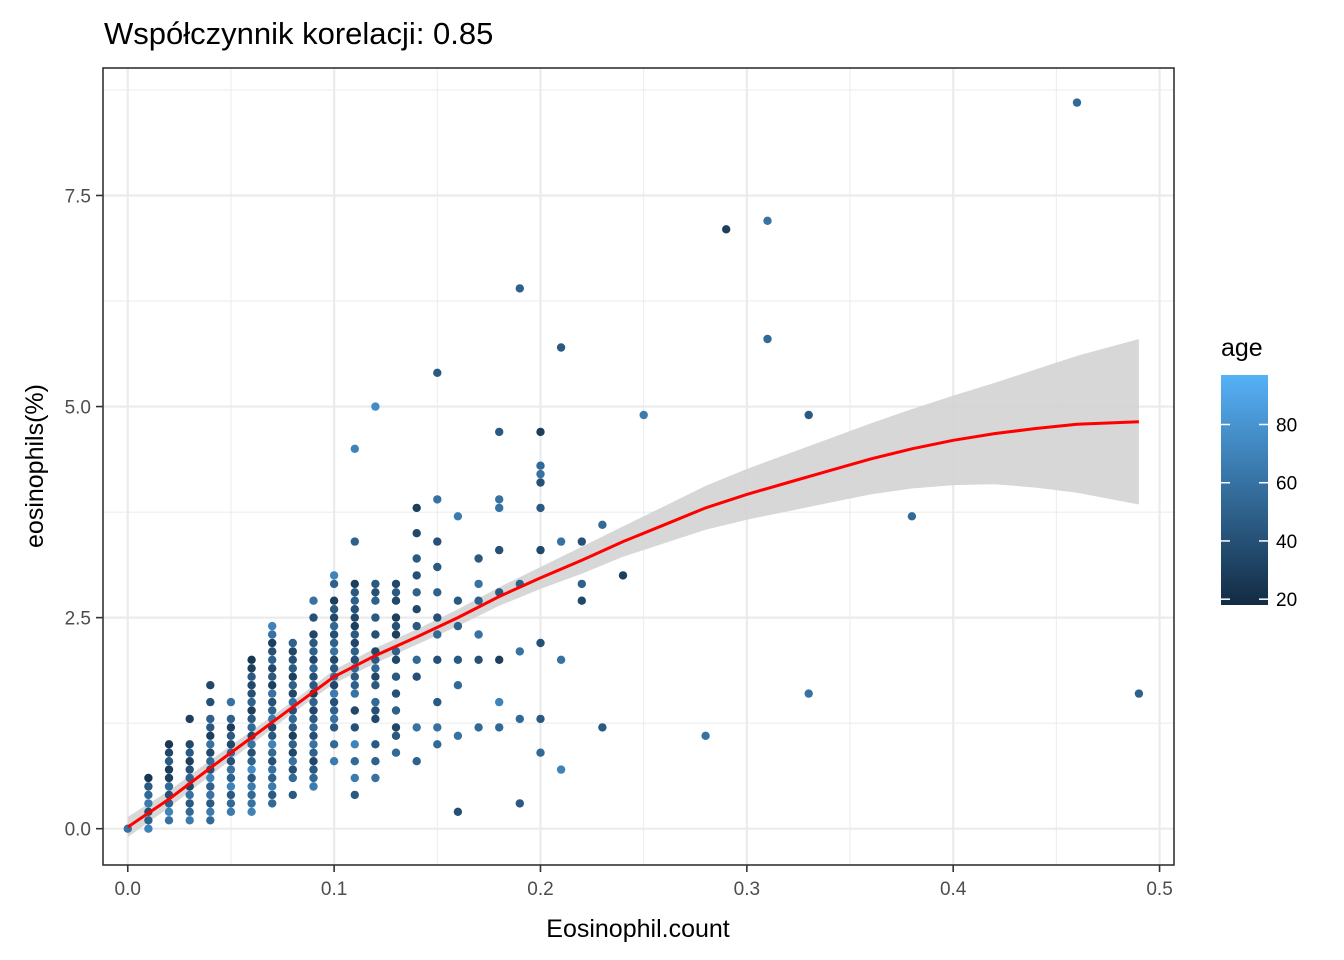 Image resolution: width=1344 pixels, height=960 pixels. Describe the element at coordinates (334, 889) in the screenshot. I see `x-tick-label: 0.1` at that location.